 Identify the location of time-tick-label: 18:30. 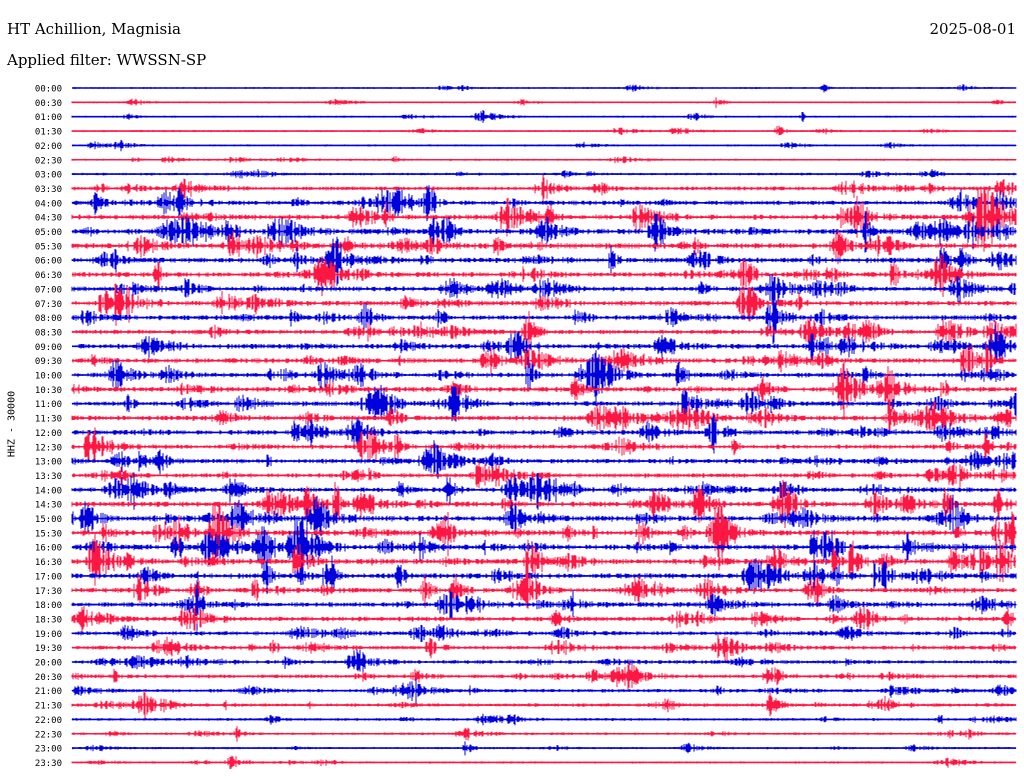
(48, 620).